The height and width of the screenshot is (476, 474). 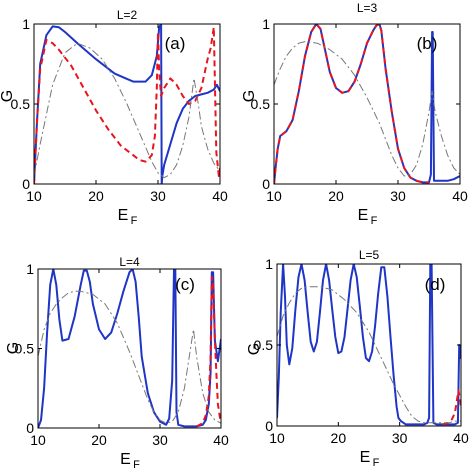 What do you see at coordinates (369, 255) in the screenshot?
I see `panel-title: L=5` at bounding box center [369, 255].